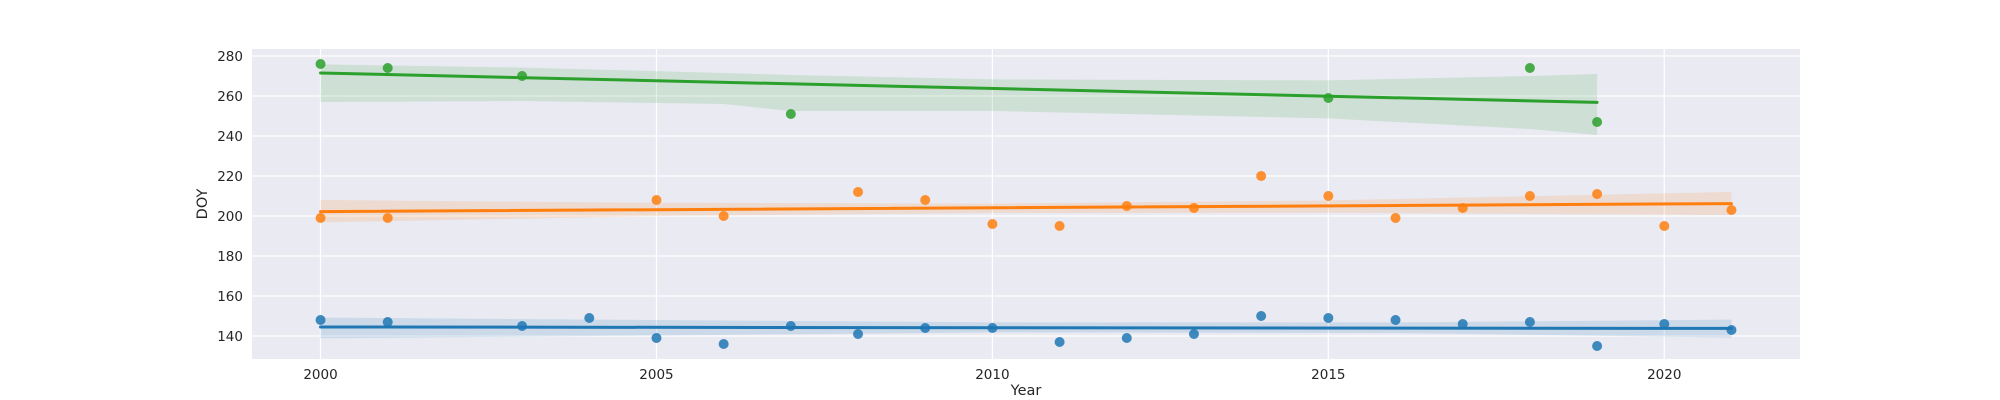 The height and width of the screenshot is (400, 2000). I want to click on y-tick-label: 220, so click(230, 177).